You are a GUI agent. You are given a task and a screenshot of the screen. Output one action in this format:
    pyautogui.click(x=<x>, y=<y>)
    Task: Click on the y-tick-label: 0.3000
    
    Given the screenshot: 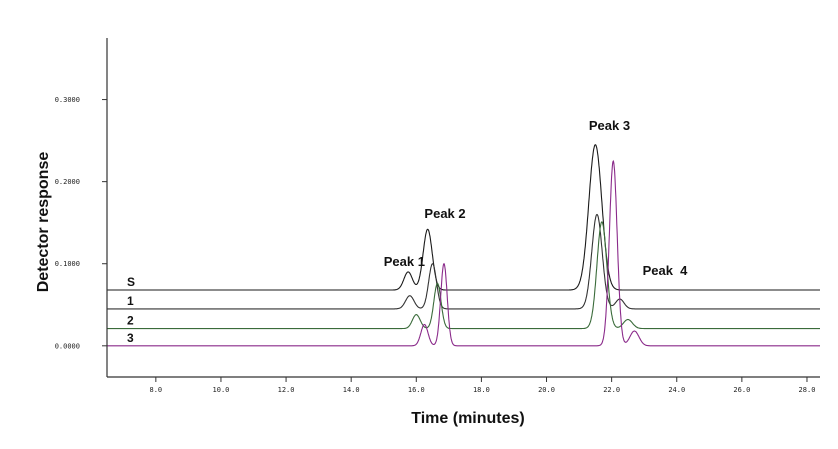 What is the action you would take?
    pyautogui.click(x=67, y=100)
    